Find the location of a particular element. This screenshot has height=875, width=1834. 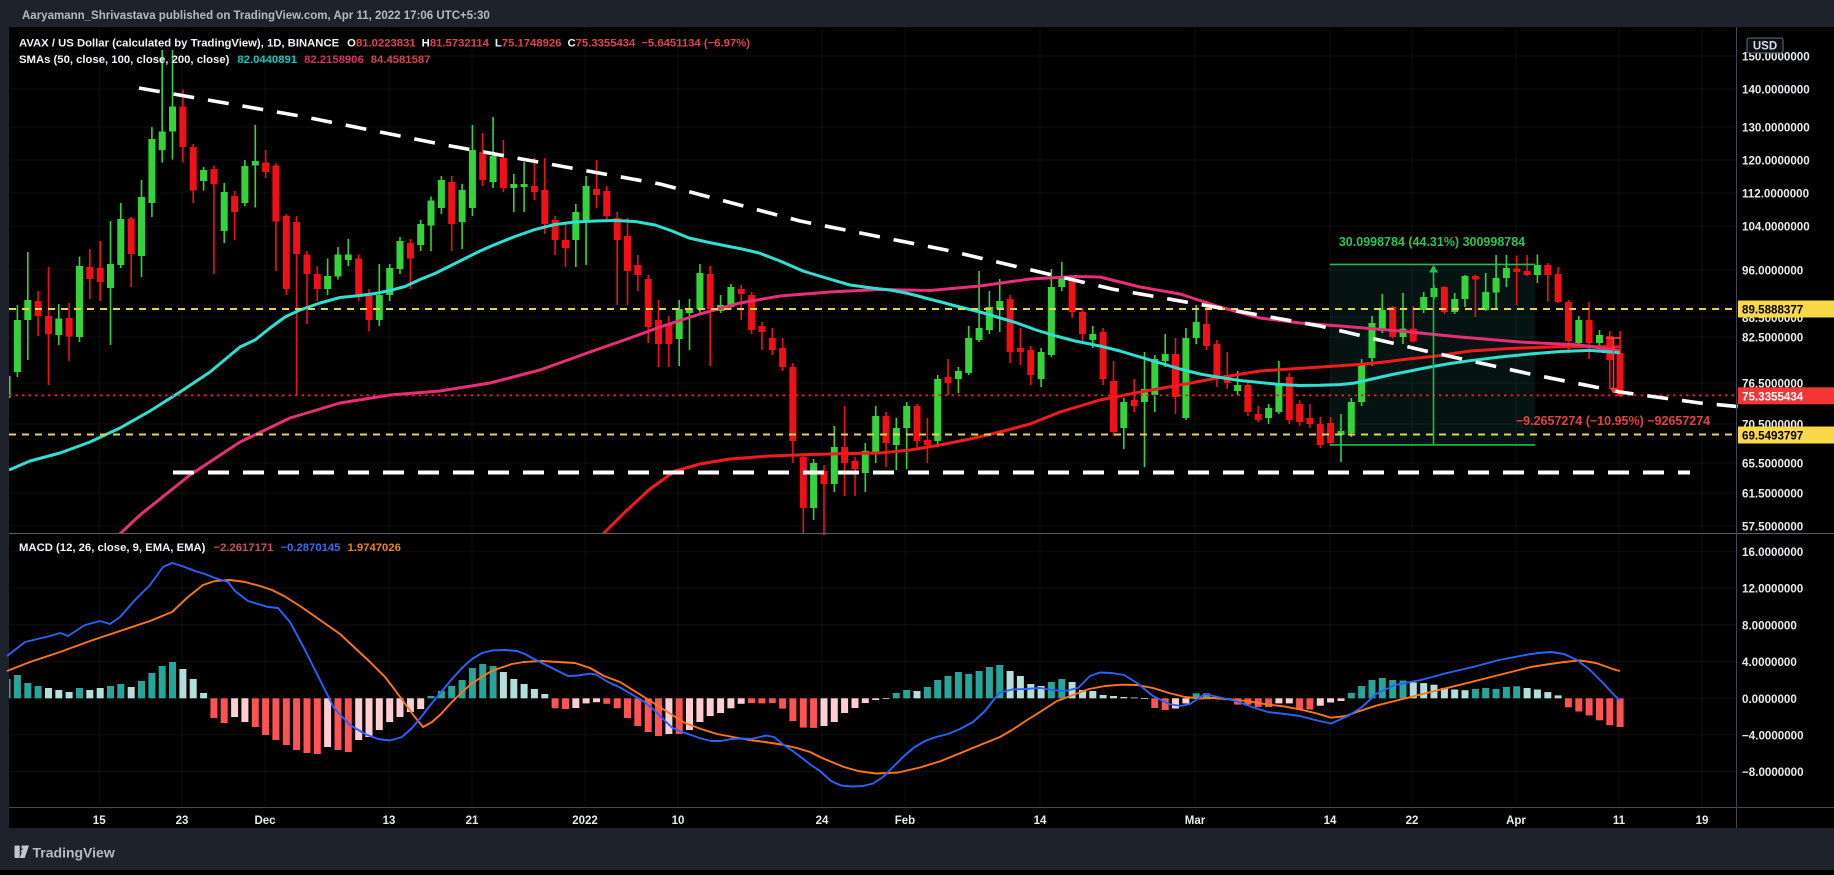

svg-text: −4.0000000 is located at coordinates (1773, 735).